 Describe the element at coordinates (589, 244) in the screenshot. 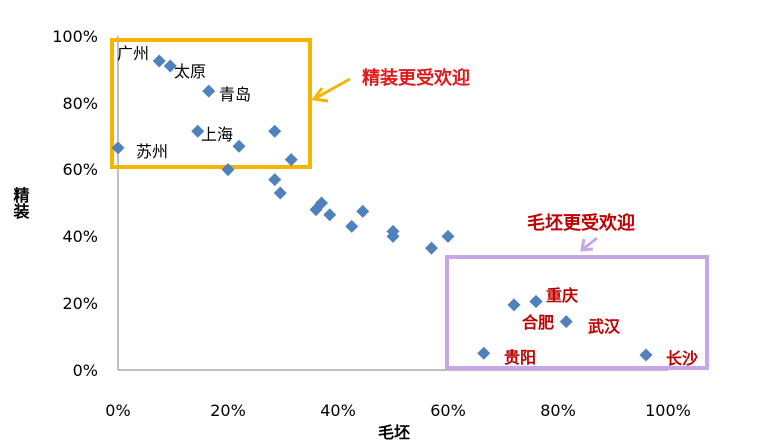

I see `bare-callout-arrow` at that location.